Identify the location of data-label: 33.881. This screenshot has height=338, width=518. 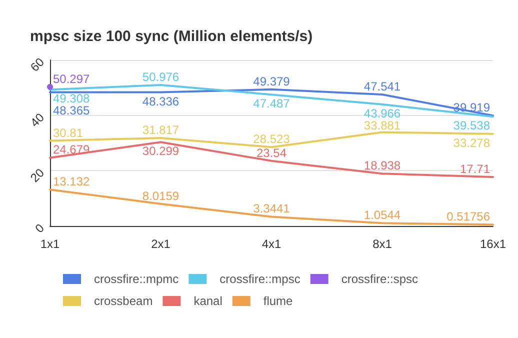
(382, 125).